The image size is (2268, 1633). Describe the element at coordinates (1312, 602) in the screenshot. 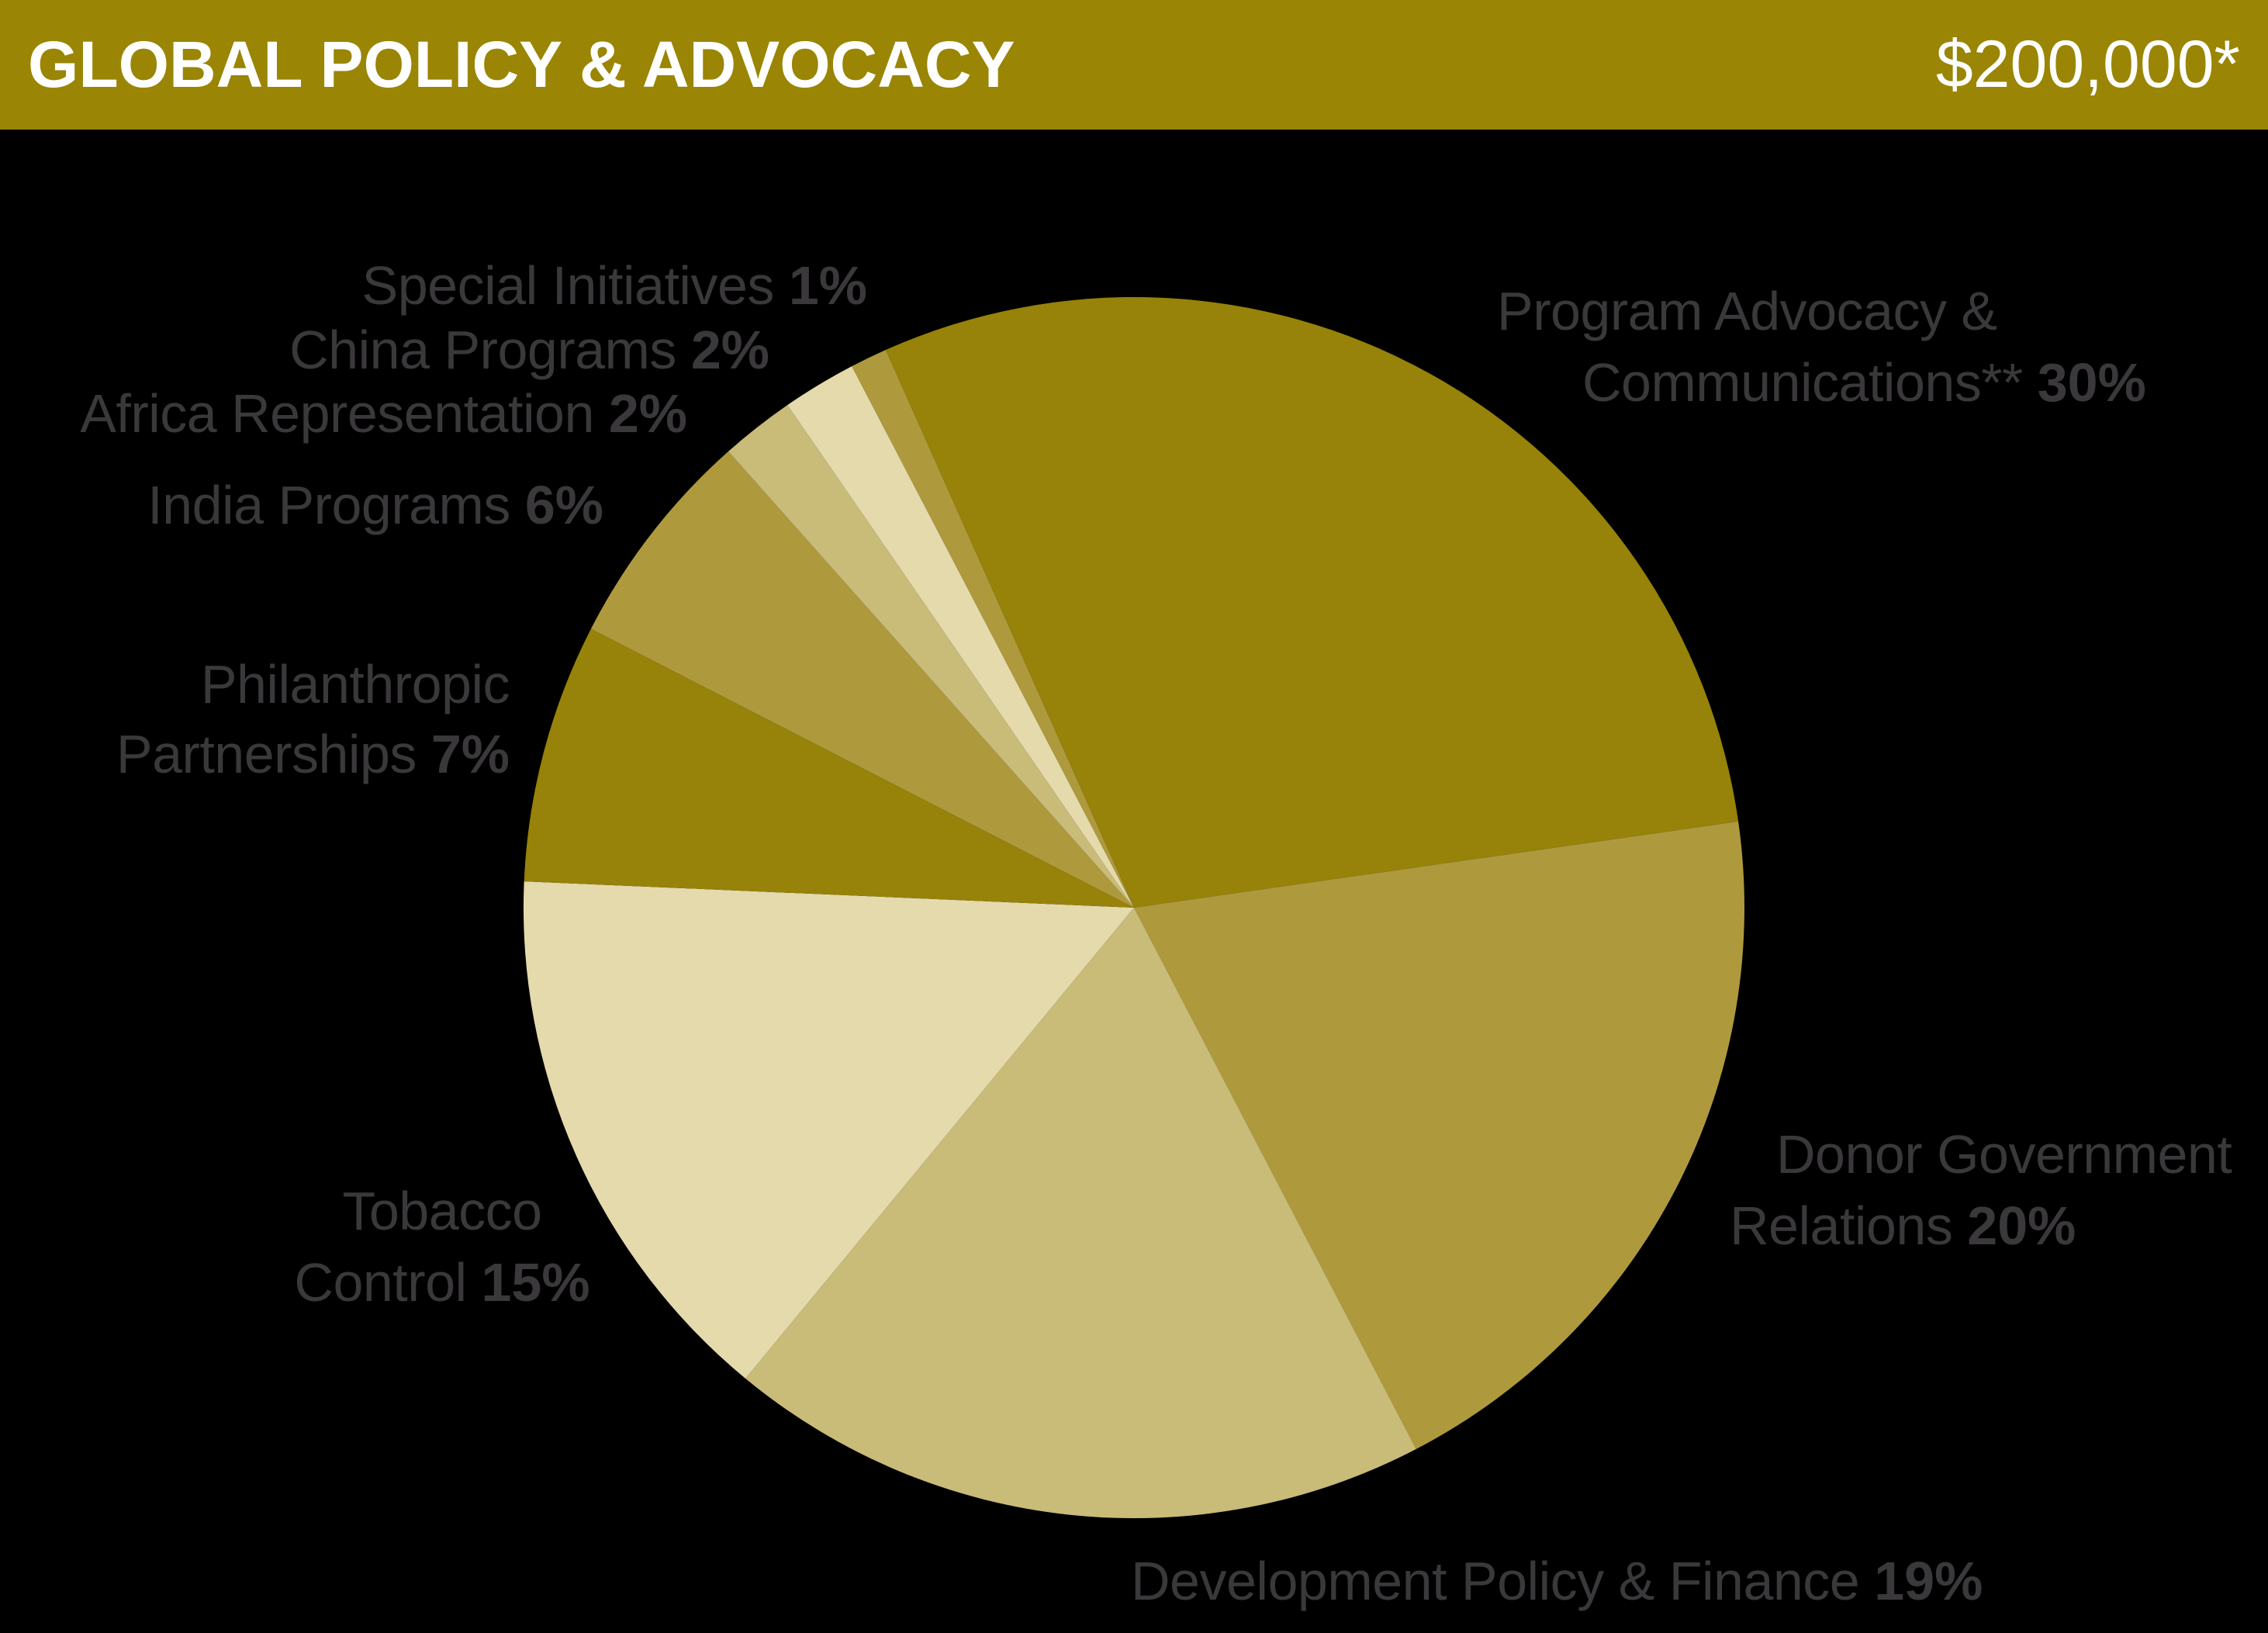

I see `pie-slice-program-advocacy-communications` at that location.